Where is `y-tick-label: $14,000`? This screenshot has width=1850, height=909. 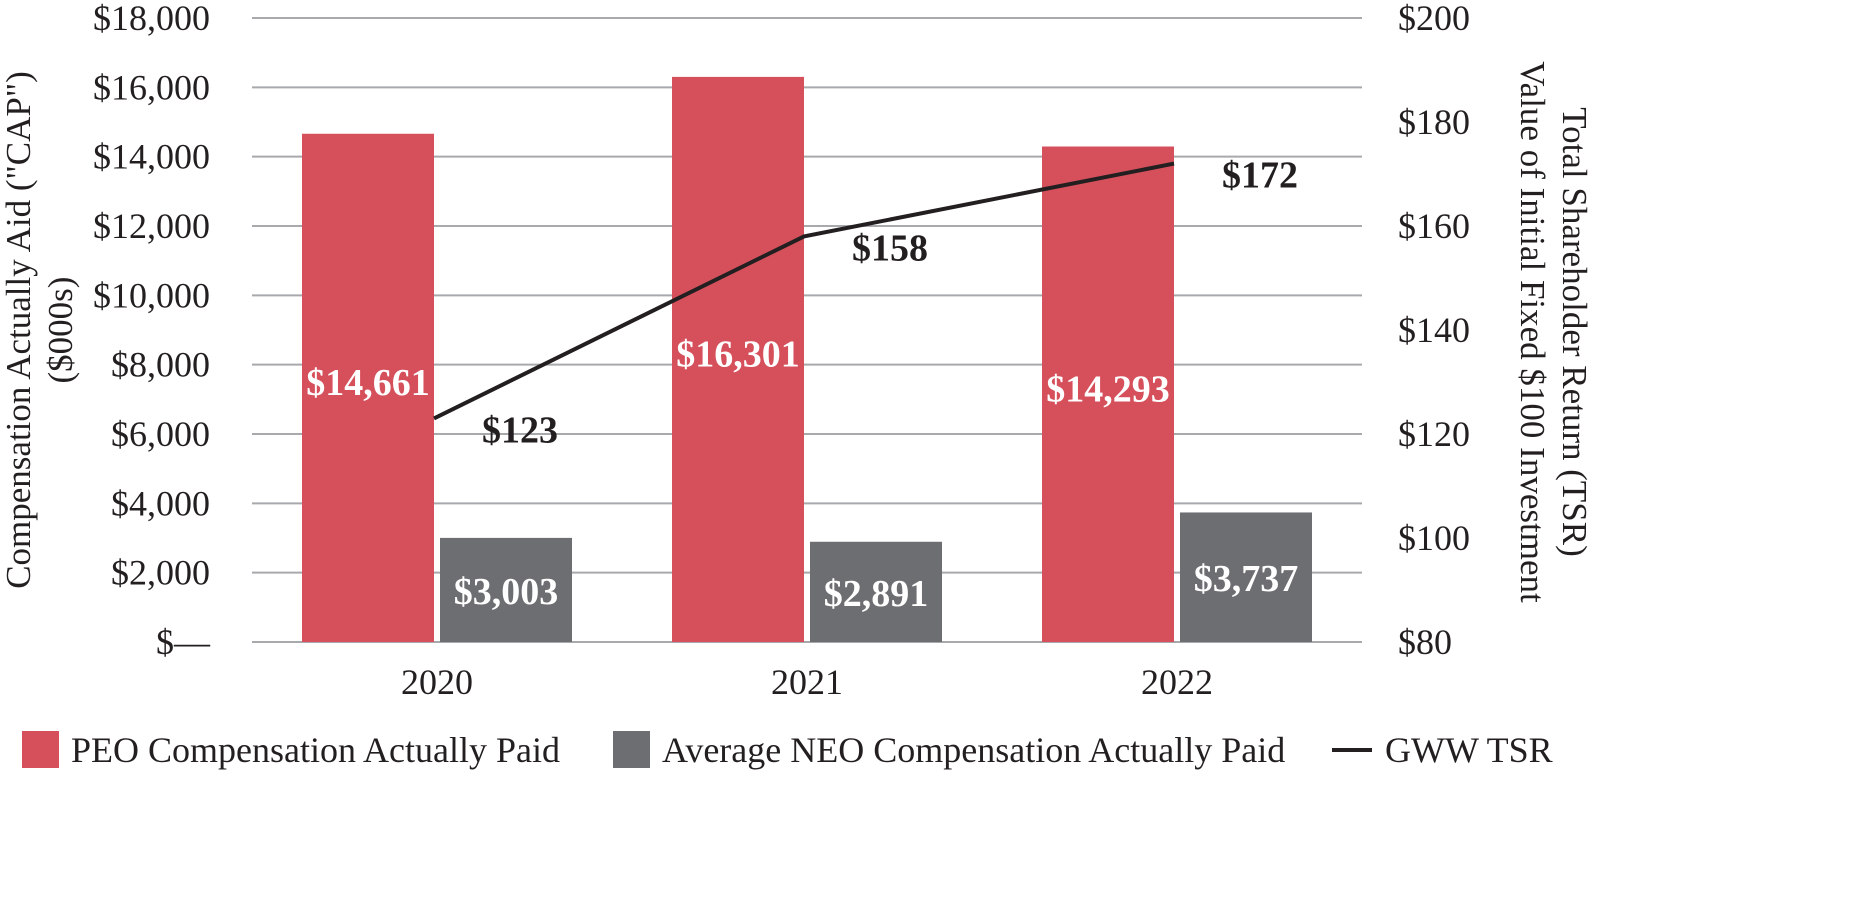
y-tick-label: $14,000 is located at coordinates (151, 157).